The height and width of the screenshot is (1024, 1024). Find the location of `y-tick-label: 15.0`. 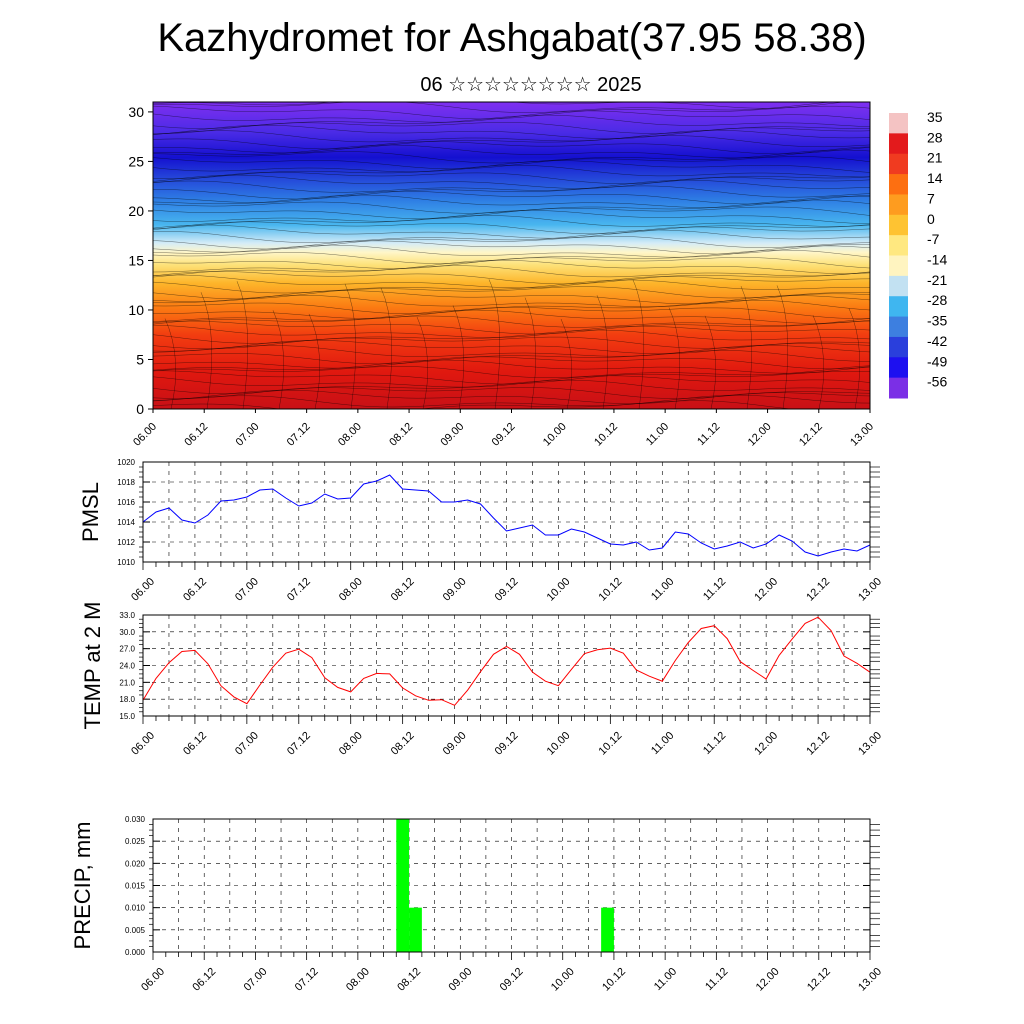

y-tick-label: 15.0 is located at coordinates (127, 716).